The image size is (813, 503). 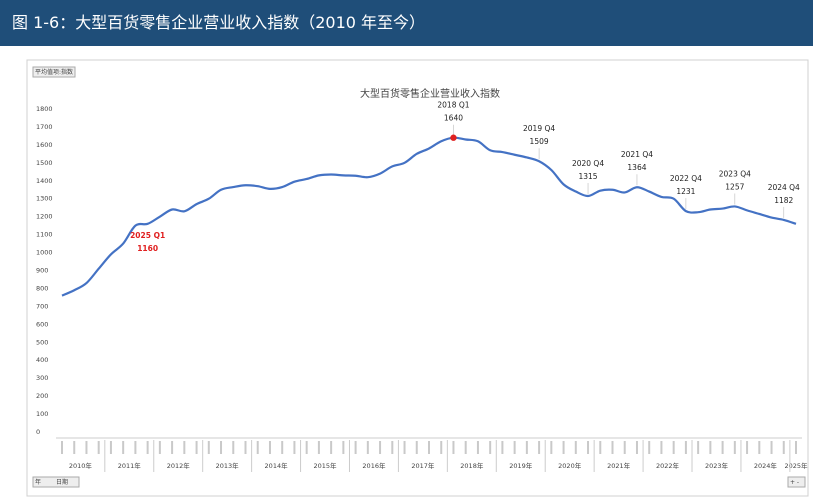 I want to click on annotation-value: 1231, so click(x=685, y=191).